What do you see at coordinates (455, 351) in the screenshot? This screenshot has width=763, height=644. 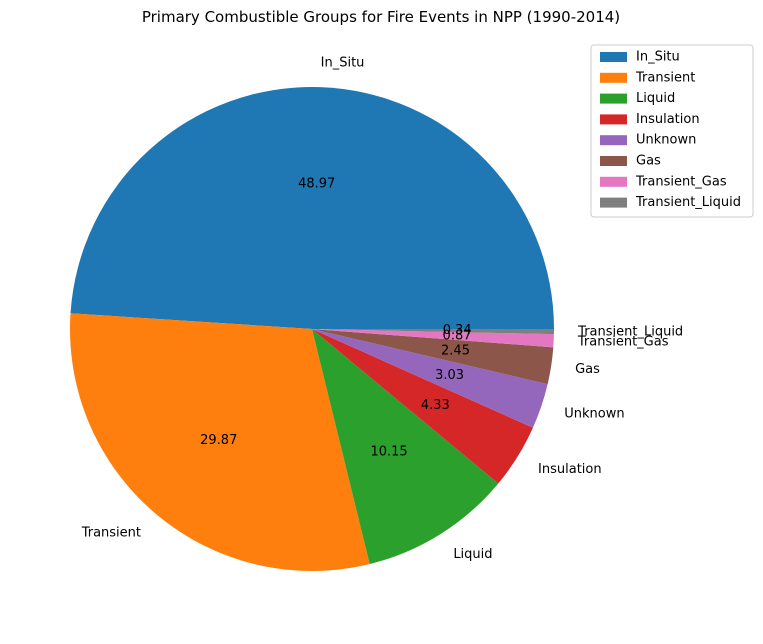 I see `value-label-gas: 2.45` at bounding box center [455, 351].